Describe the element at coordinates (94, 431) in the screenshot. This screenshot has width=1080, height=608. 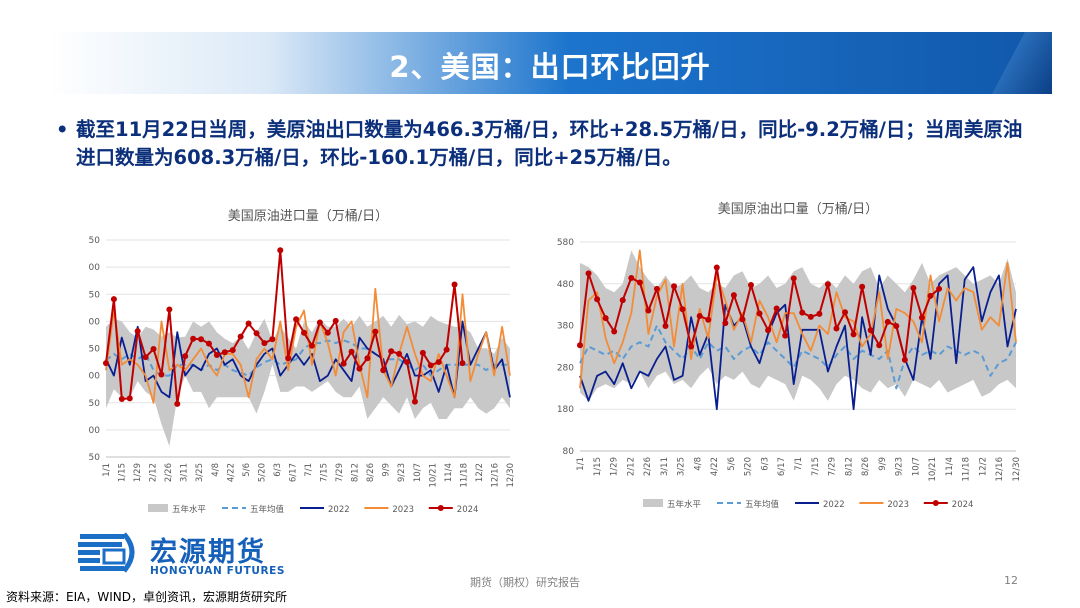
I see `y-tick-label: 500` at that location.